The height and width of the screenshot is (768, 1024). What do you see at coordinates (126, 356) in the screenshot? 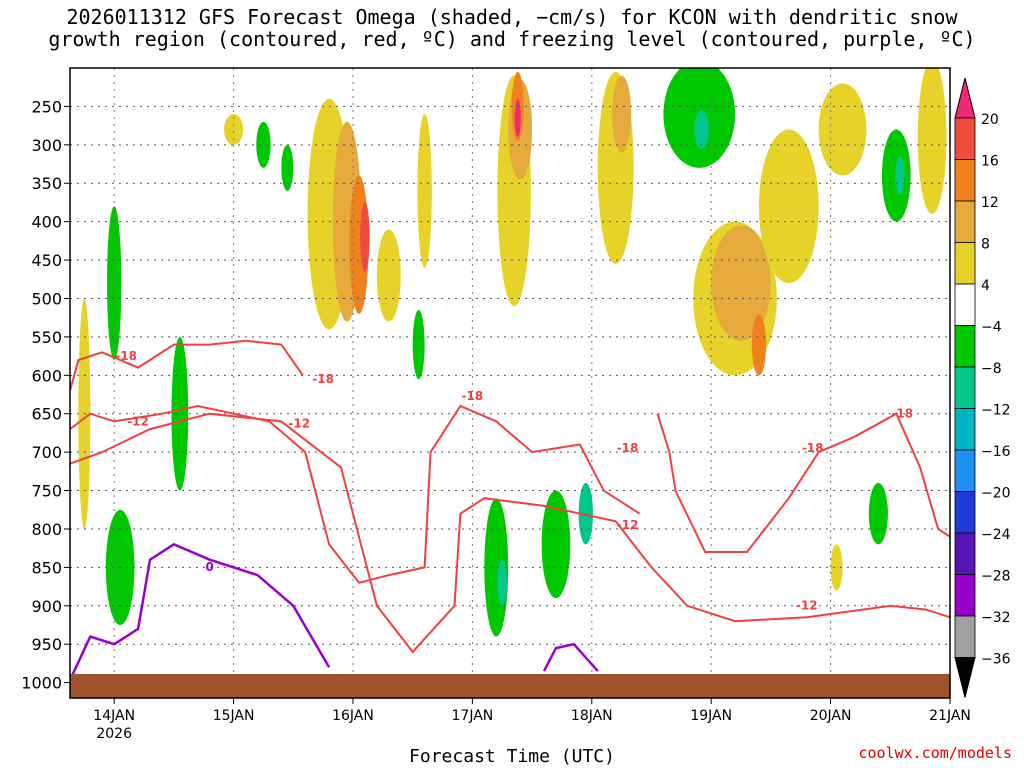
I see `red-contour-label-0: -18` at bounding box center [126, 356].